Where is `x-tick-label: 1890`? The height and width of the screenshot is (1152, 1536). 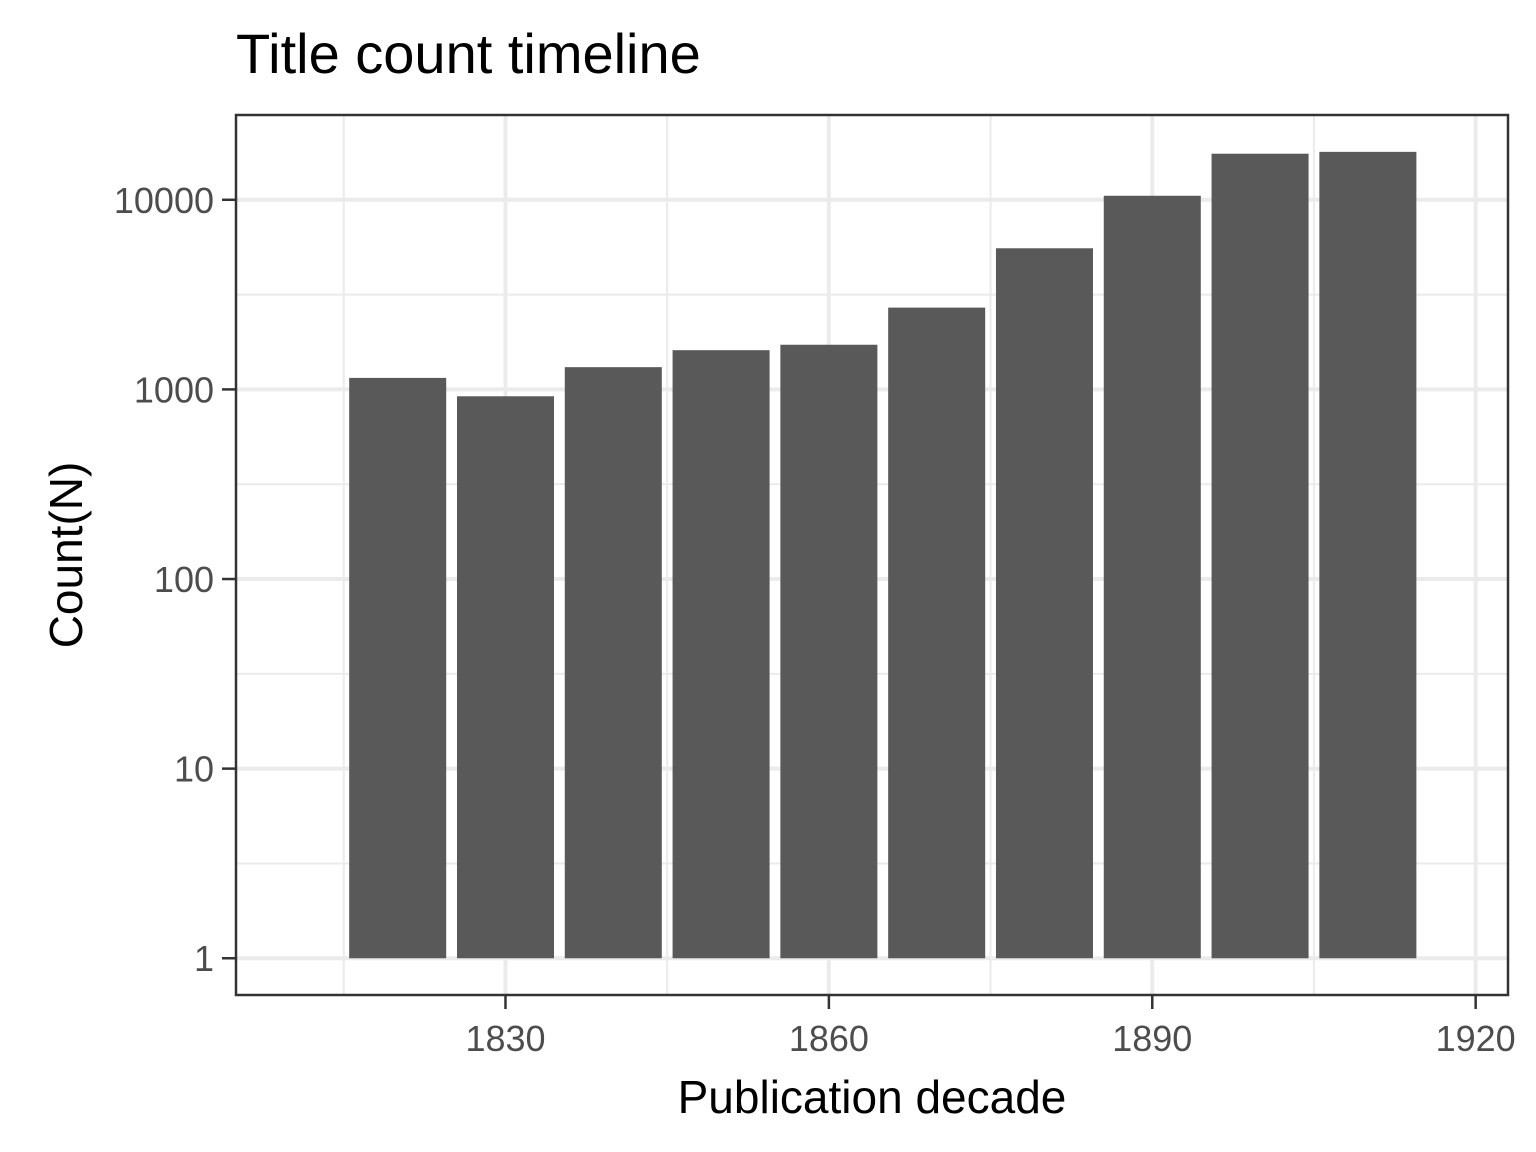
x-tick-label: 1890 is located at coordinates (1152, 1038).